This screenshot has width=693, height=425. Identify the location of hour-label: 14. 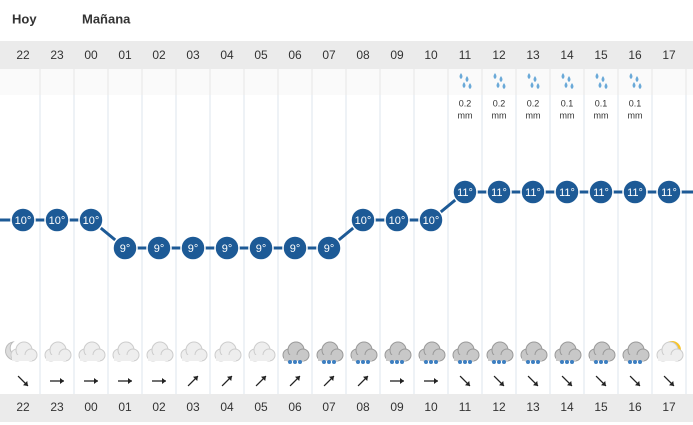
(567, 55).